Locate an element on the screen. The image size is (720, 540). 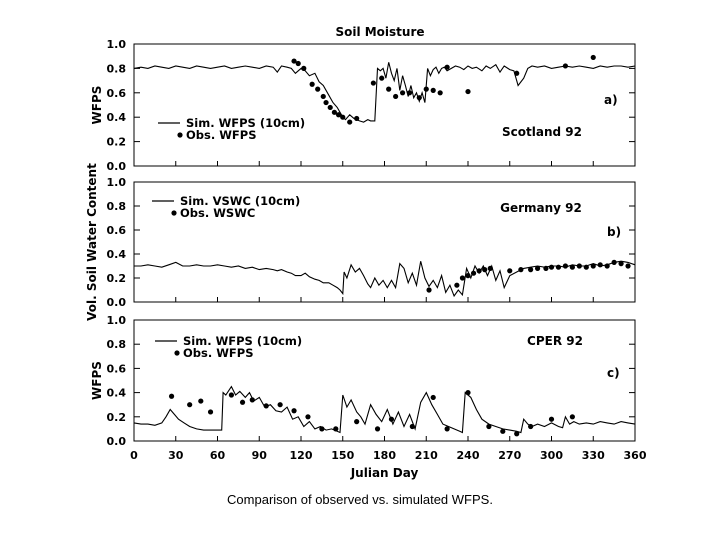
x-tick-label: 0 is located at coordinates (134, 455).